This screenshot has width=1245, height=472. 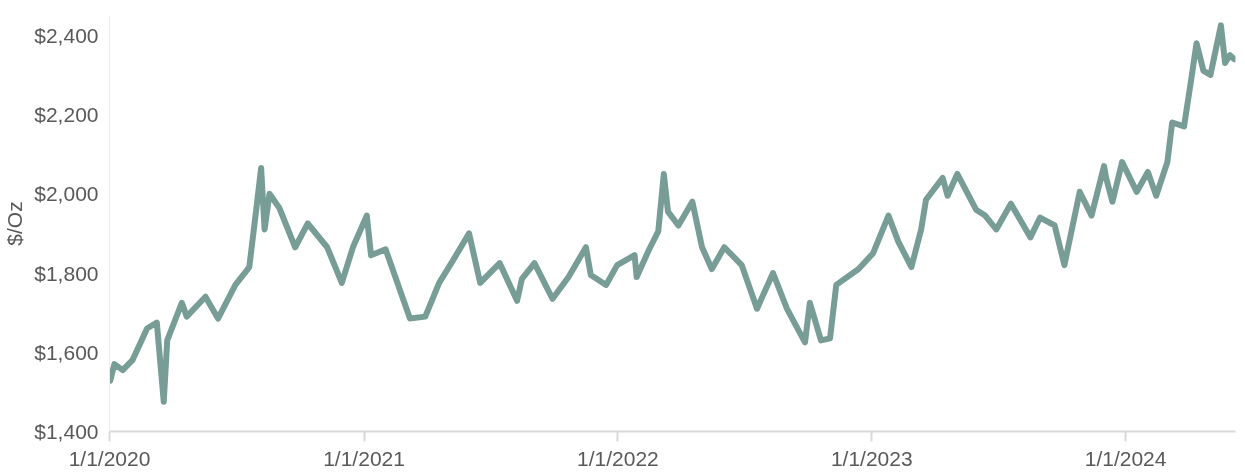 What do you see at coordinates (66, 194) in the screenshot?
I see `y-tick-label: $2,000` at bounding box center [66, 194].